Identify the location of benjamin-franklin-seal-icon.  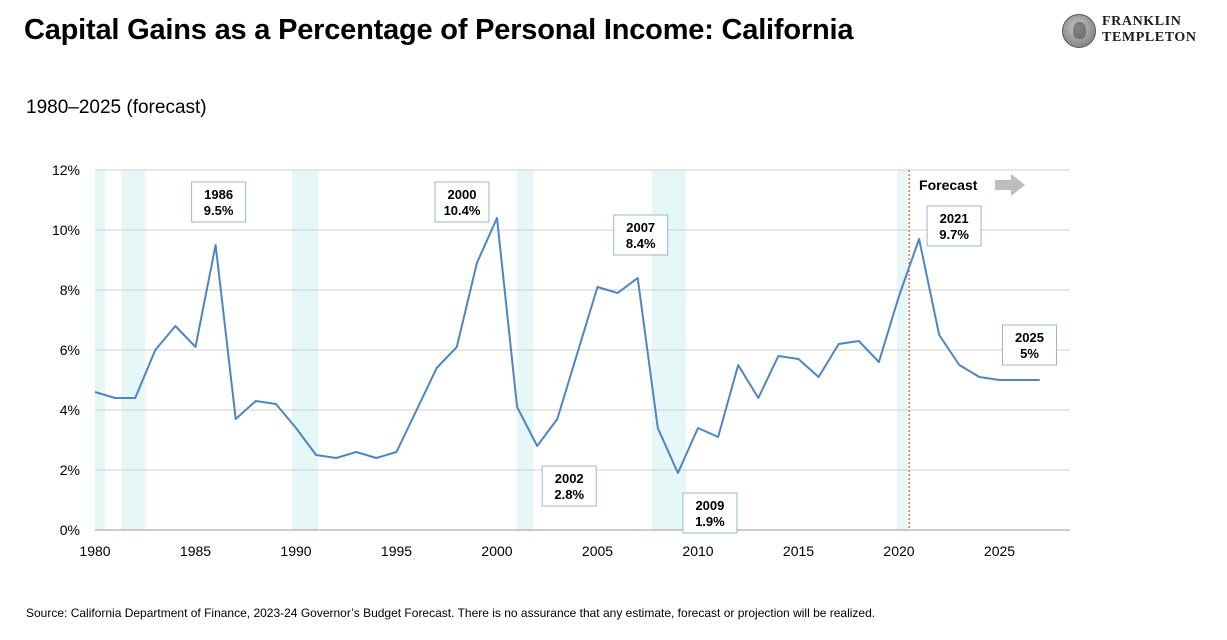
(1079, 31).